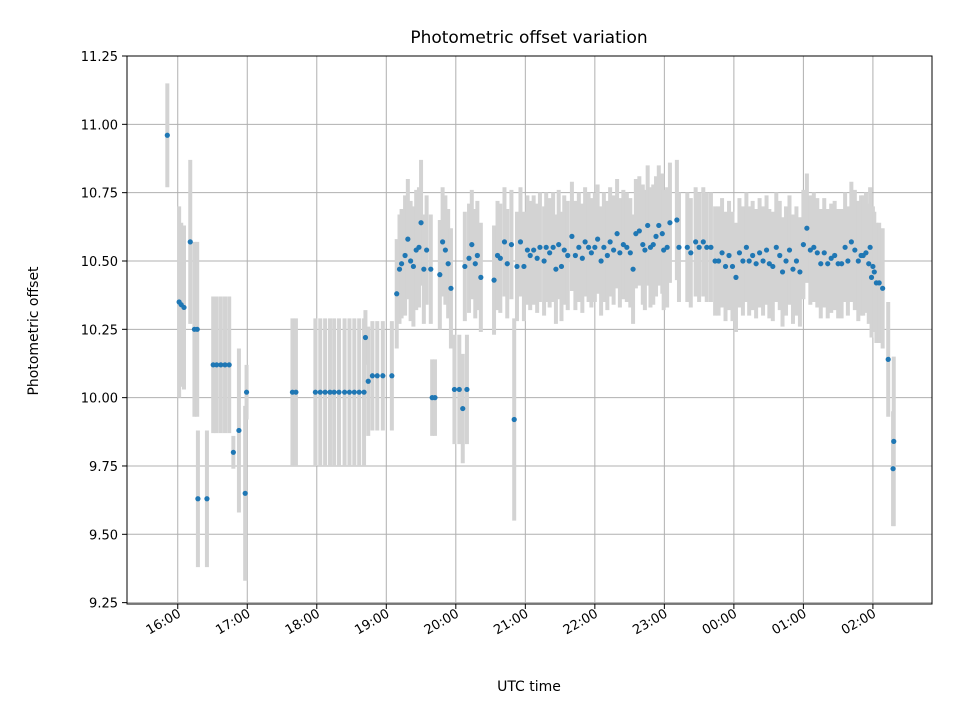  What do you see at coordinates (372, 622) in the screenshot?
I see `x-tick-label: 19:00` at bounding box center [372, 622].